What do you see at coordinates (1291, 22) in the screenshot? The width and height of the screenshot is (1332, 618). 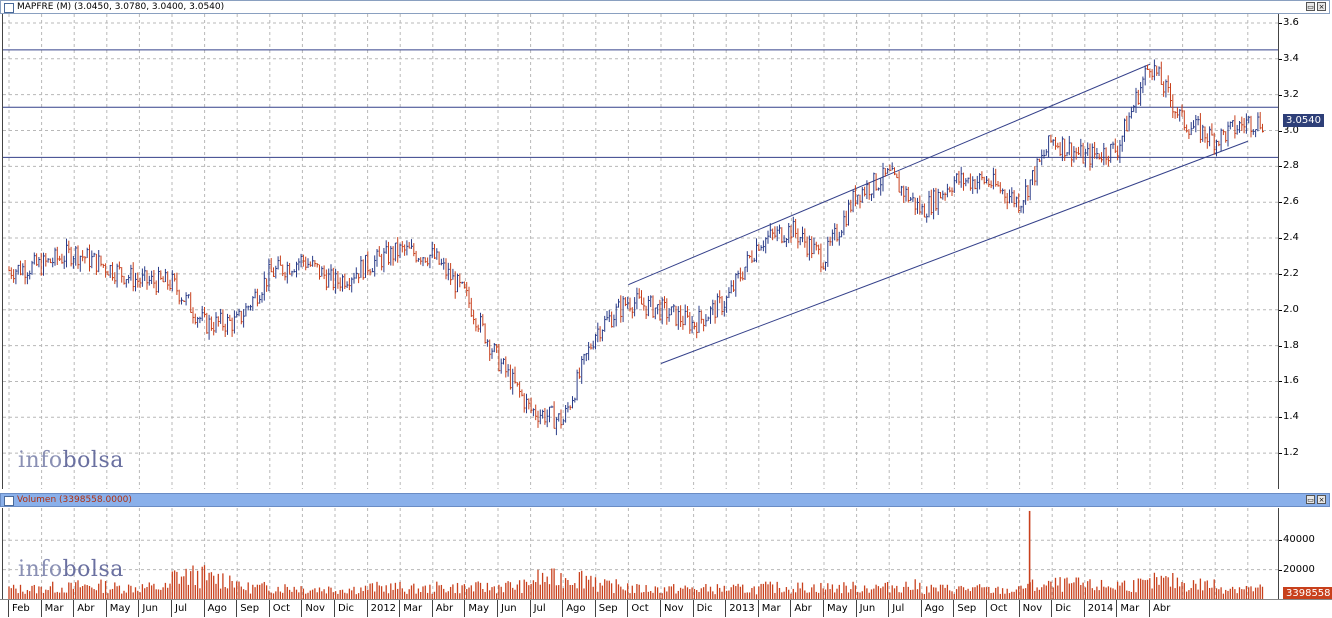 I see `y-tick-label: 3.6` at bounding box center [1291, 22].